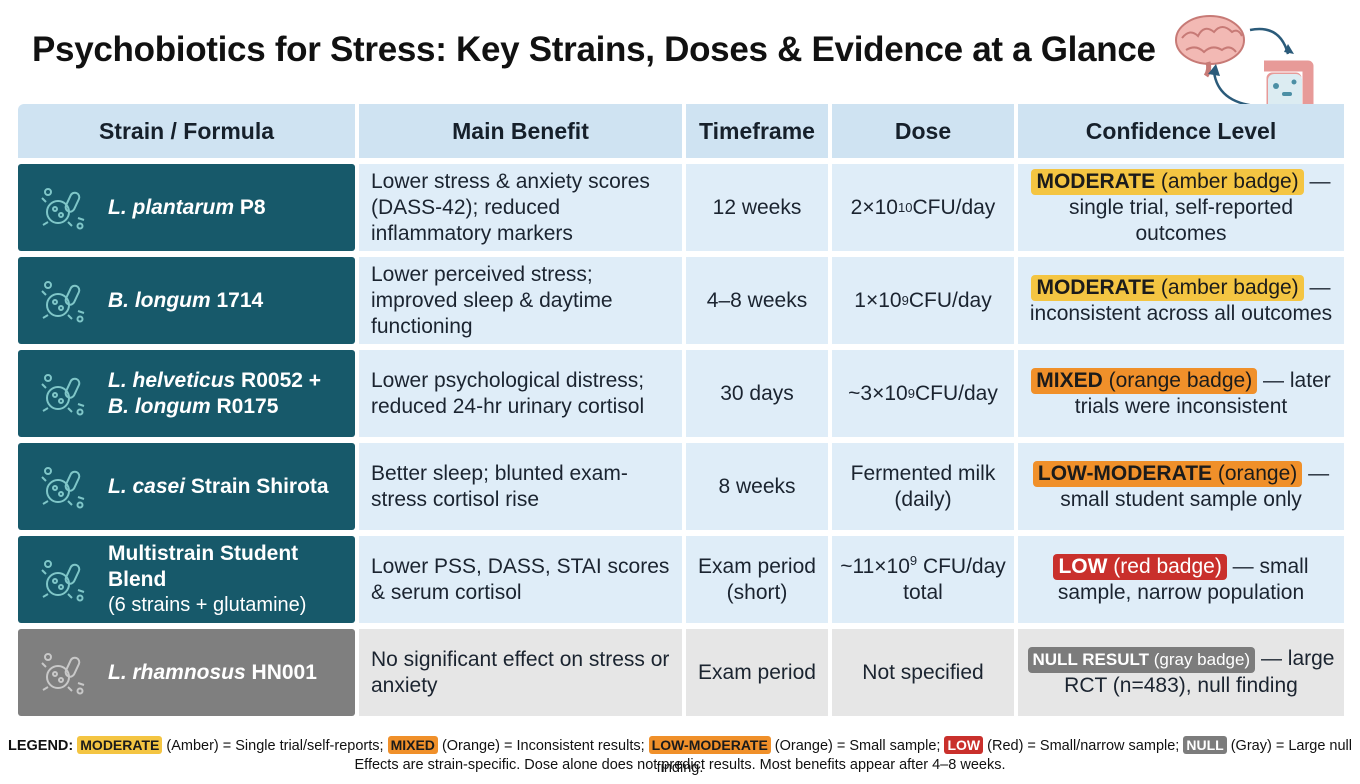 The width and height of the screenshot is (1360, 784). What do you see at coordinates (923, 672) in the screenshot?
I see `table-row-dose: Not specified` at bounding box center [923, 672].